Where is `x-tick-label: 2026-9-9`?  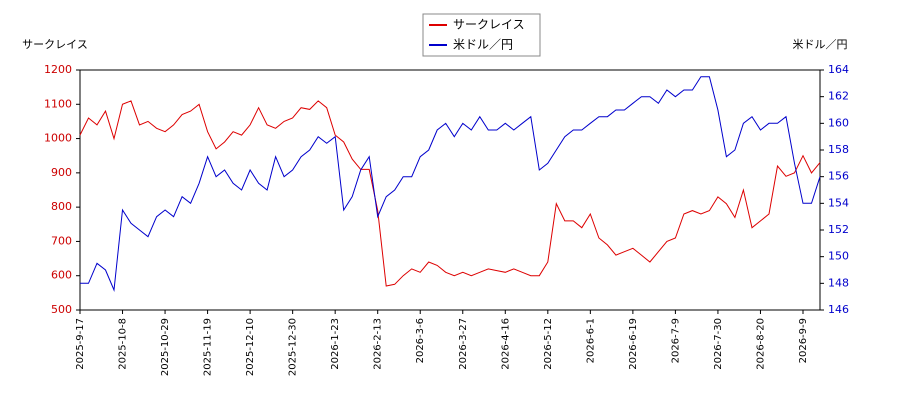
x-tick-label: 2026-9-9 is located at coordinates (803, 340).